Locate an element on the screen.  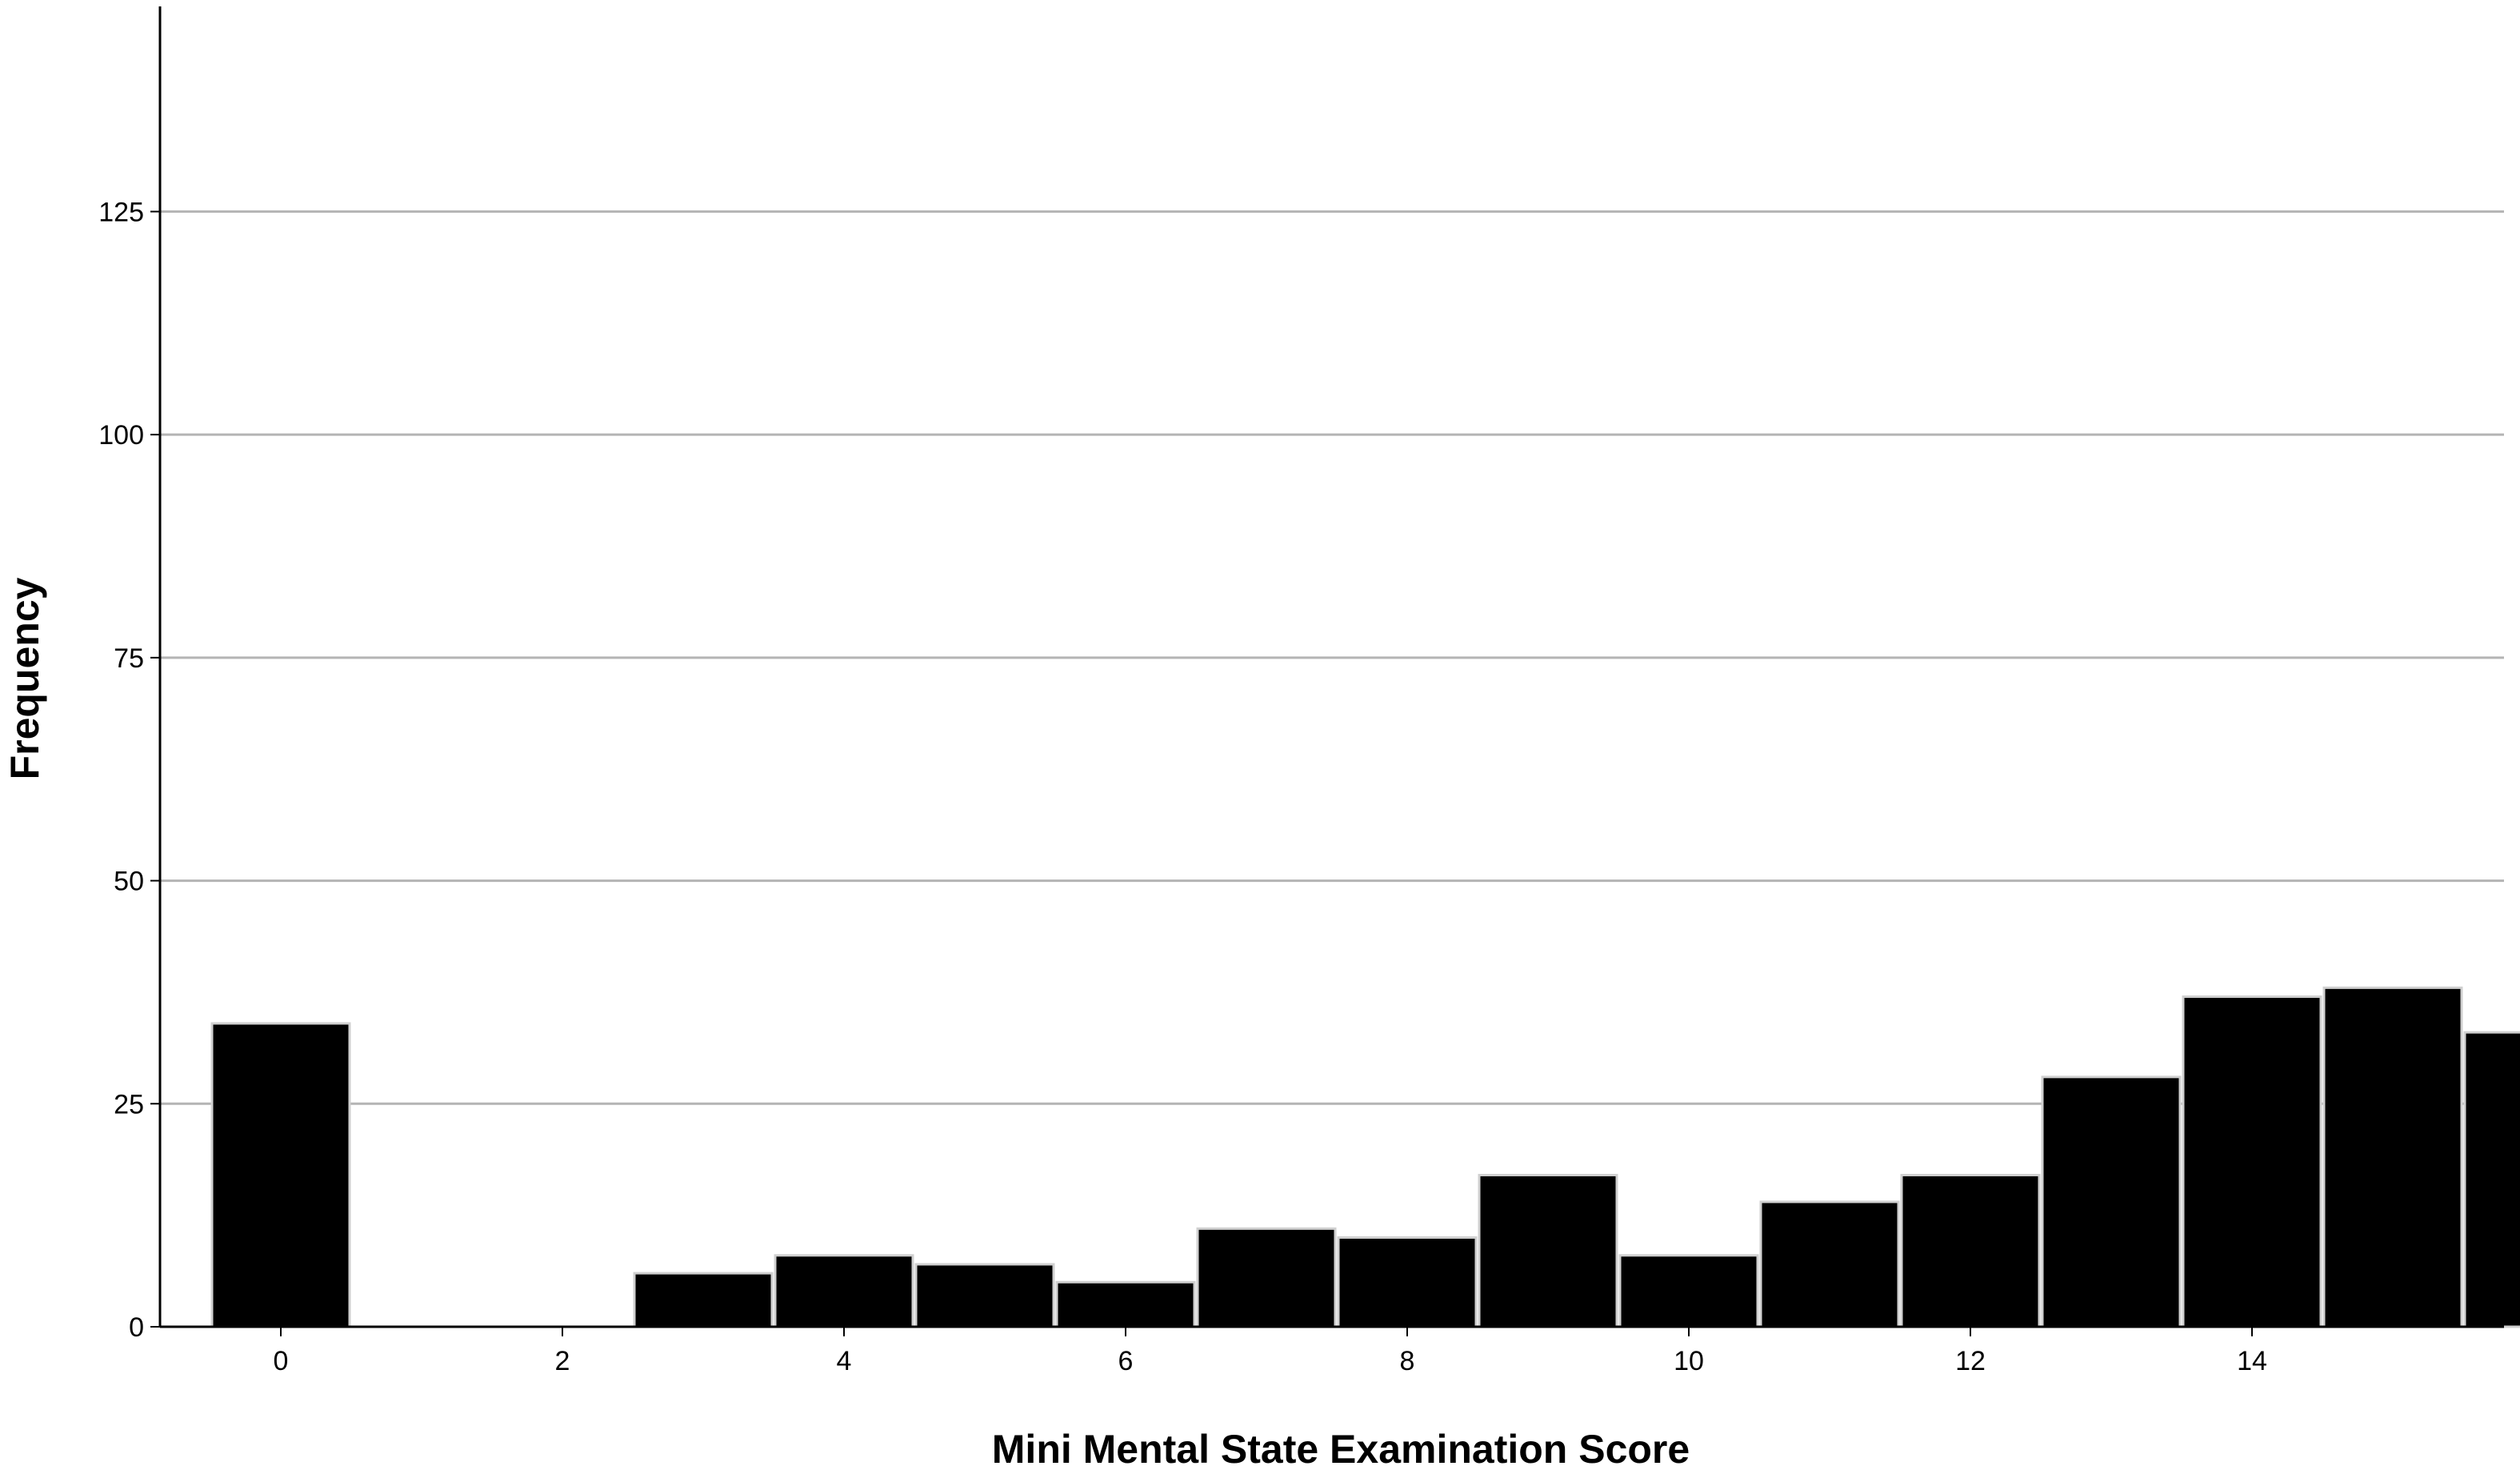
y-tick-label: 0 is located at coordinates (136, 1327).